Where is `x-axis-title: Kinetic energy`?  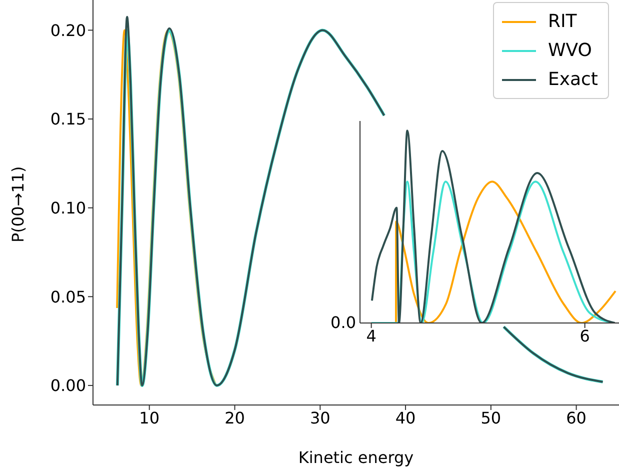
x-axis-title: Kinetic energy is located at coordinates (356, 457).